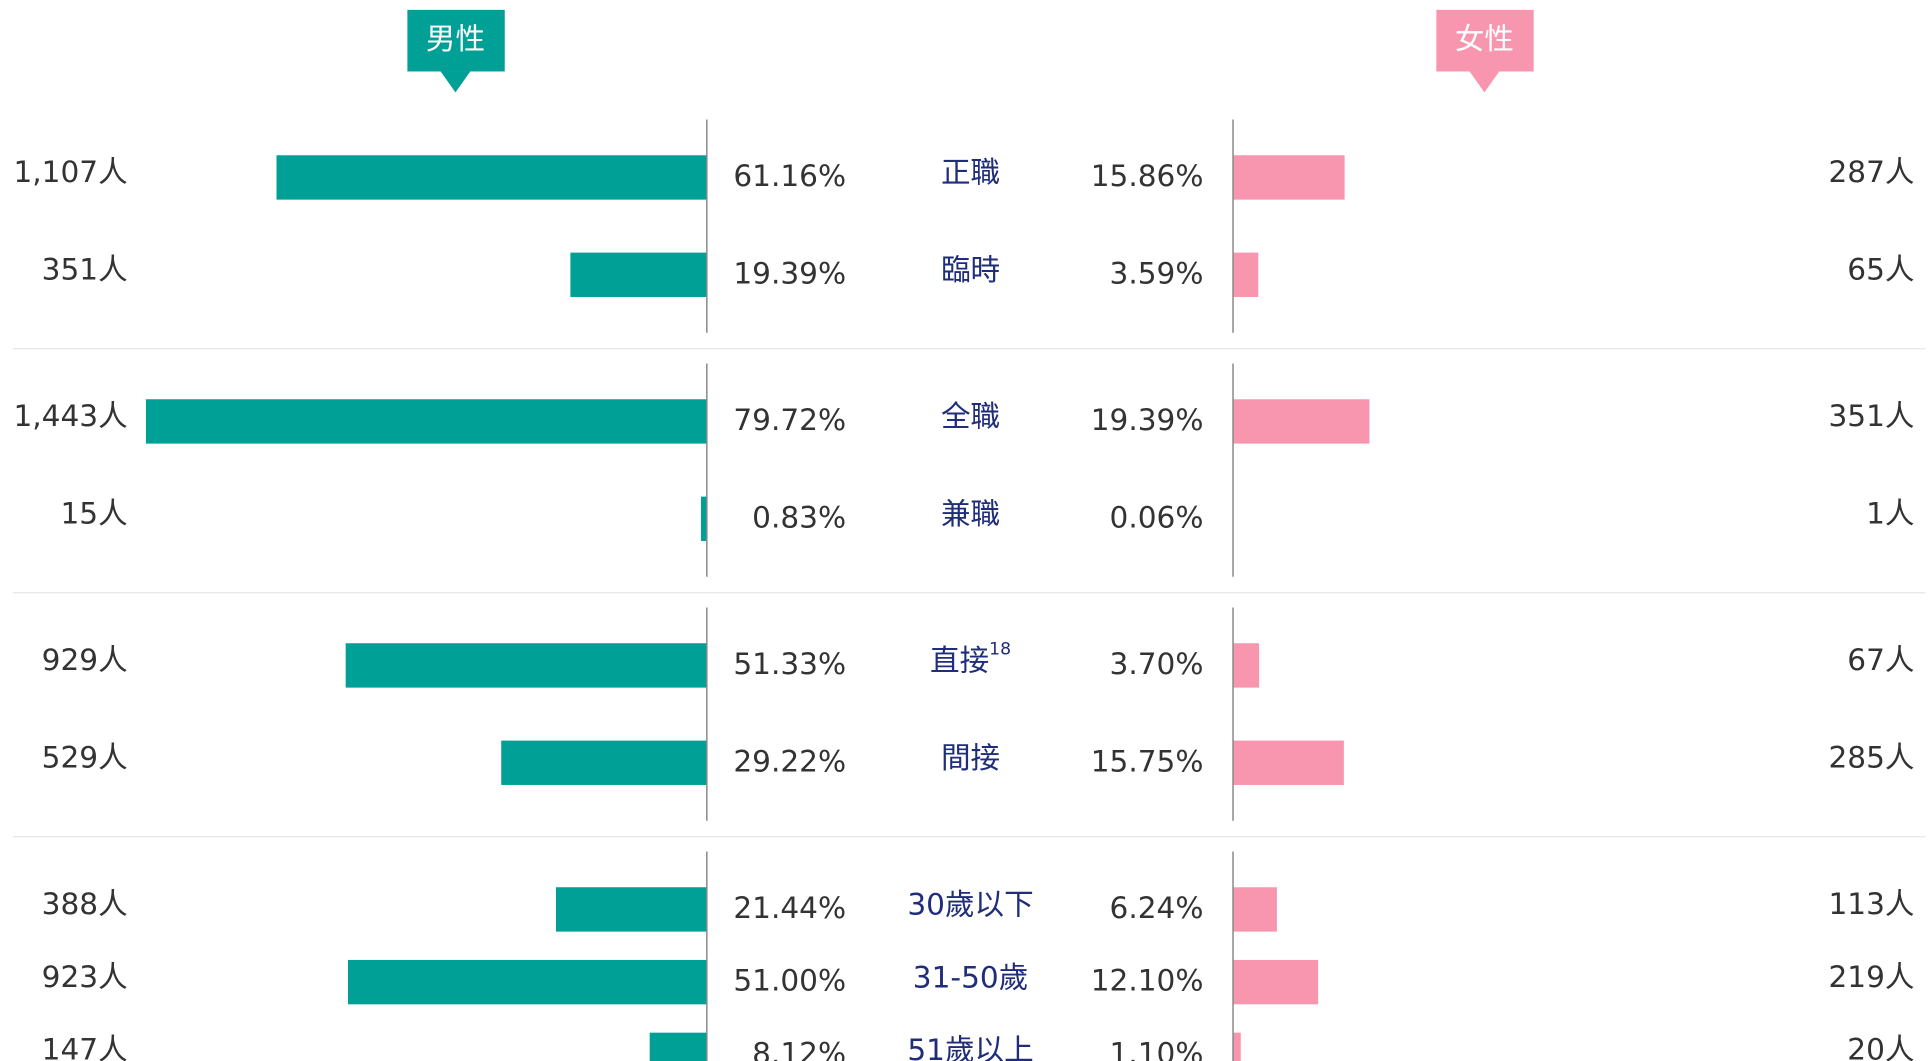 This screenshot has width=1930, height=1061. I want to click on count-label: 1,107人, so click(70, 172).